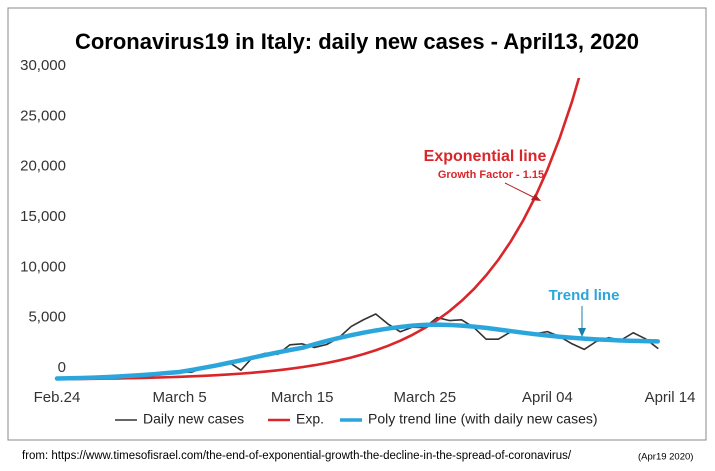 The image size is (715, 471). I want to click on y-tick-label: 20,000, so click(43, 166).